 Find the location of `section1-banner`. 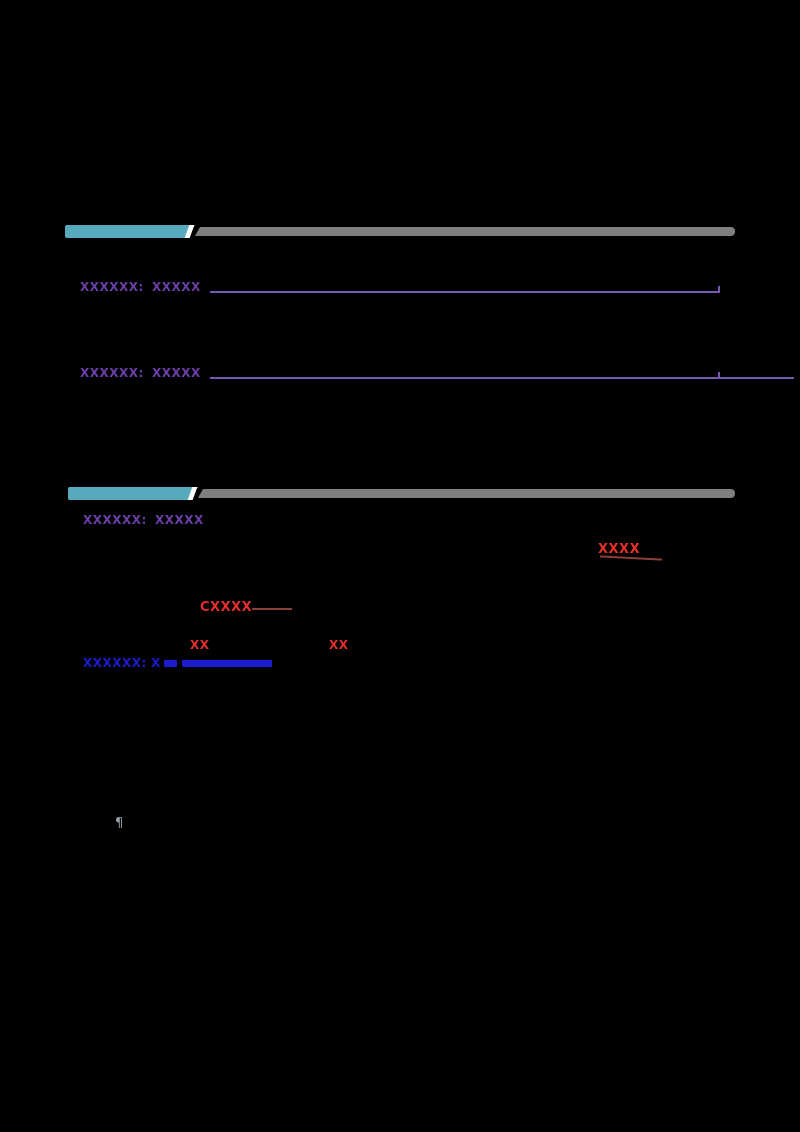

section1-banner is located at coordinates (400, 231).